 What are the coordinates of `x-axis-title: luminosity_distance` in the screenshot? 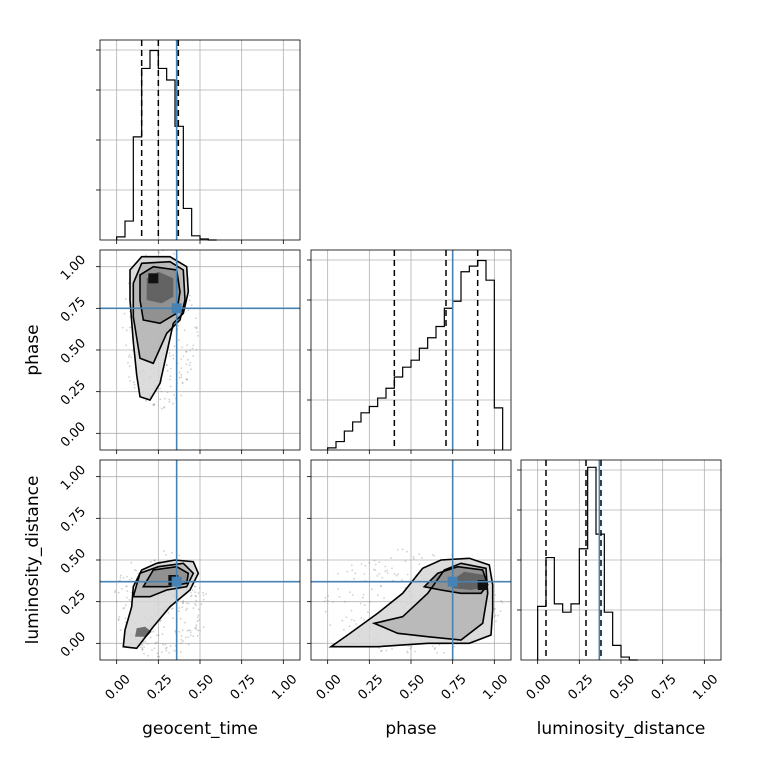 It's located at (621, 729).